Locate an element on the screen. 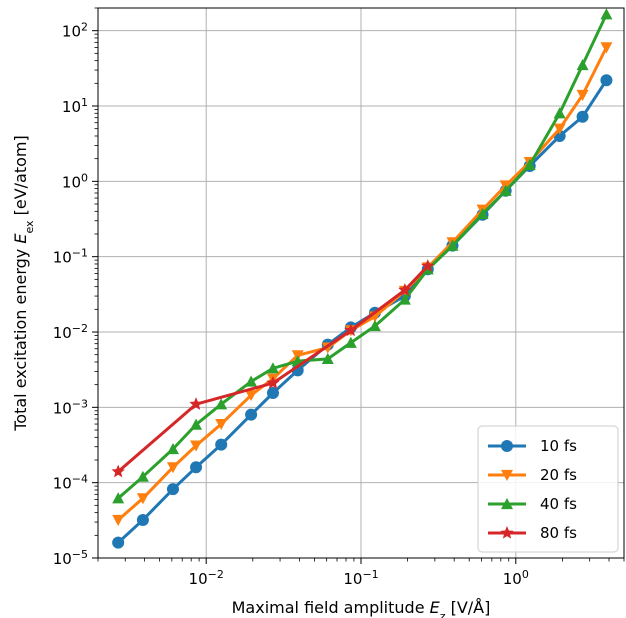 The width and height of the screenshot is (626, 618). x-tick-label: 10⁻² is located at coordinates (206, 578).